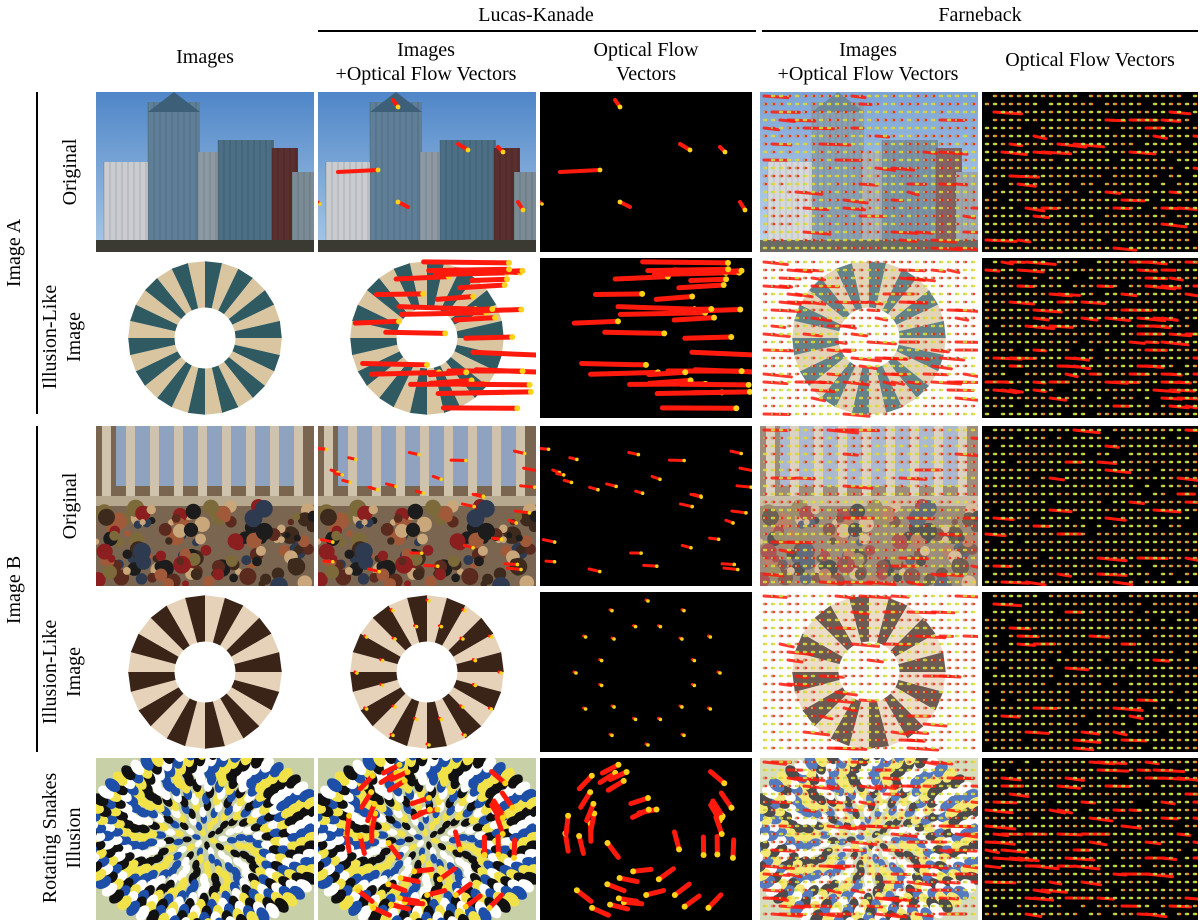 This screenshot has width=1200, height=922. Describe the element at coordinates (37, 589) in the screenshot. I see `section-bar-image-b` at that location.